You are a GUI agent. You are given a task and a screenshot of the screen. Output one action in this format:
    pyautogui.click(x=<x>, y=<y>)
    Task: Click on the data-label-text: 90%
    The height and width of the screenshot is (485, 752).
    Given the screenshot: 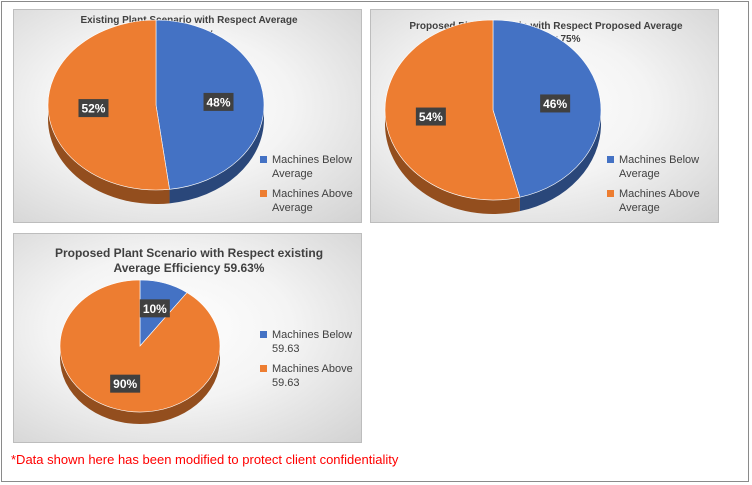 What is the action you would take?
    pyautogui.click(x=125, y=384)
    